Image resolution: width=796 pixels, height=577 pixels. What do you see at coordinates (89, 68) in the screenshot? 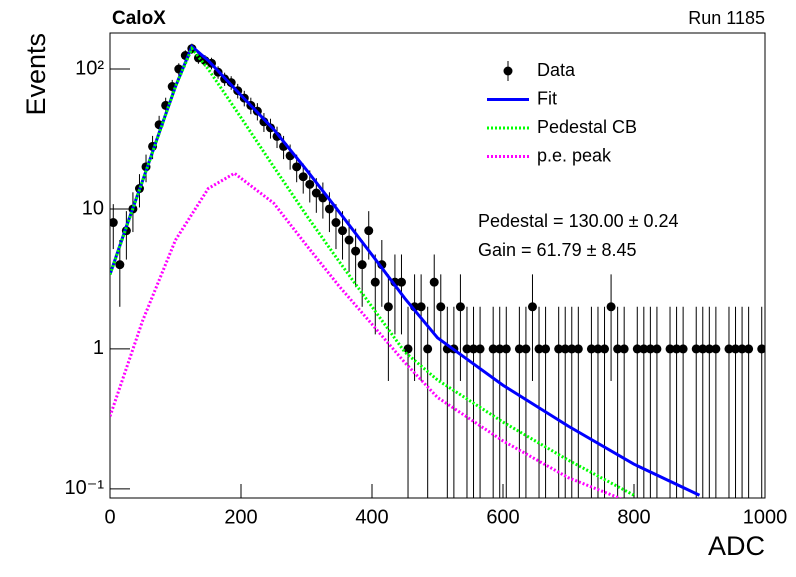
I see `y-tick-label: 10²` at bounding box center [89, 68].